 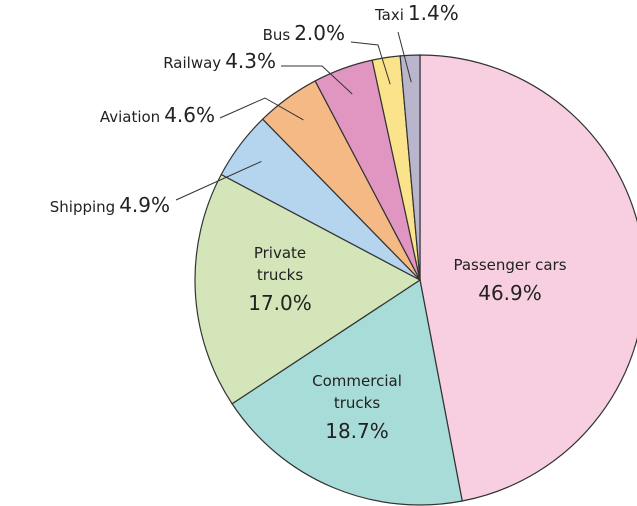 I want to click on slice-value: 4.9%, so click(x=144, y=205).